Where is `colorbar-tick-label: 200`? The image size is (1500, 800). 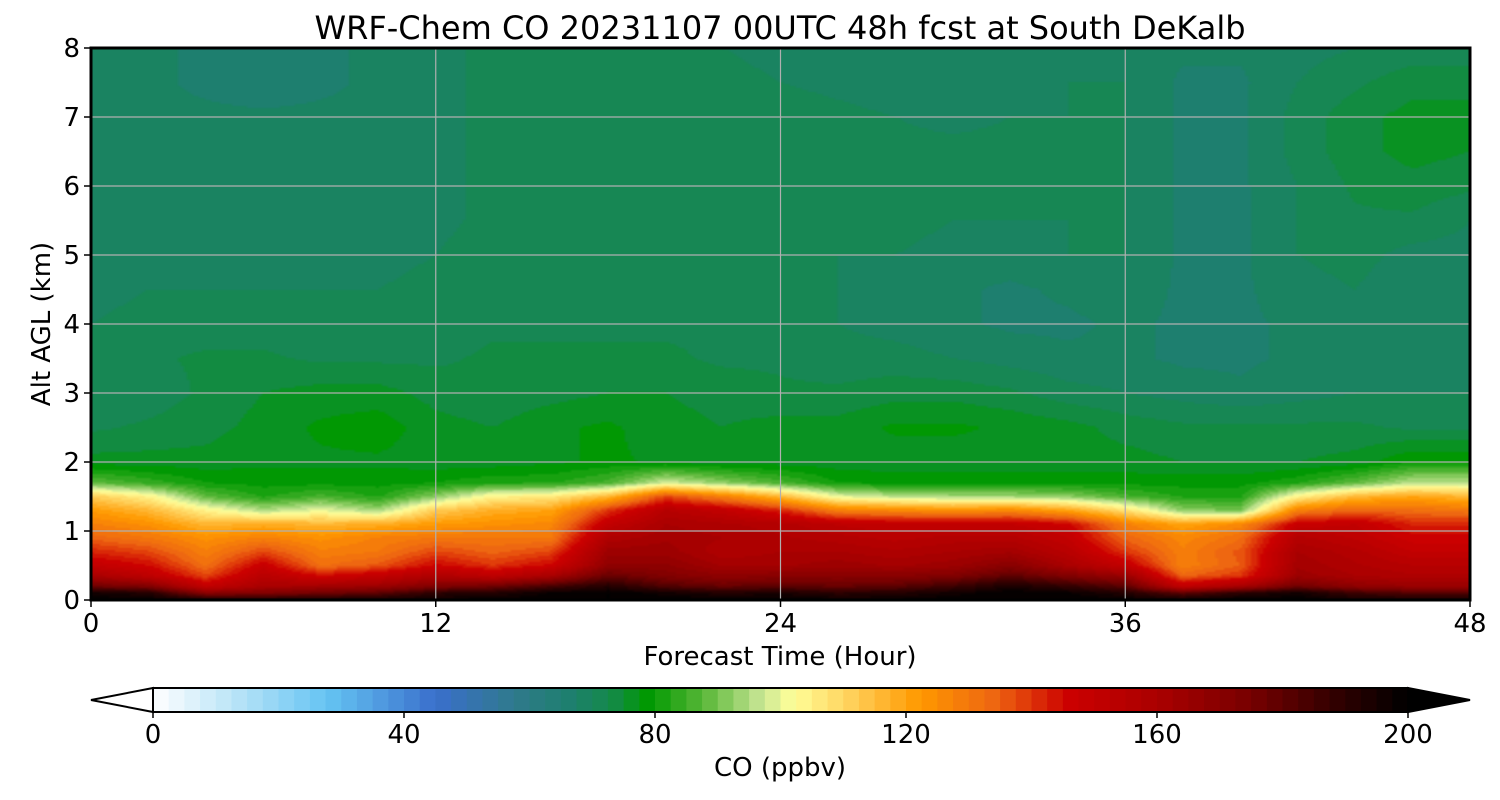
colorbar-tick-label: 200 is located at coordinates (1408, 735).